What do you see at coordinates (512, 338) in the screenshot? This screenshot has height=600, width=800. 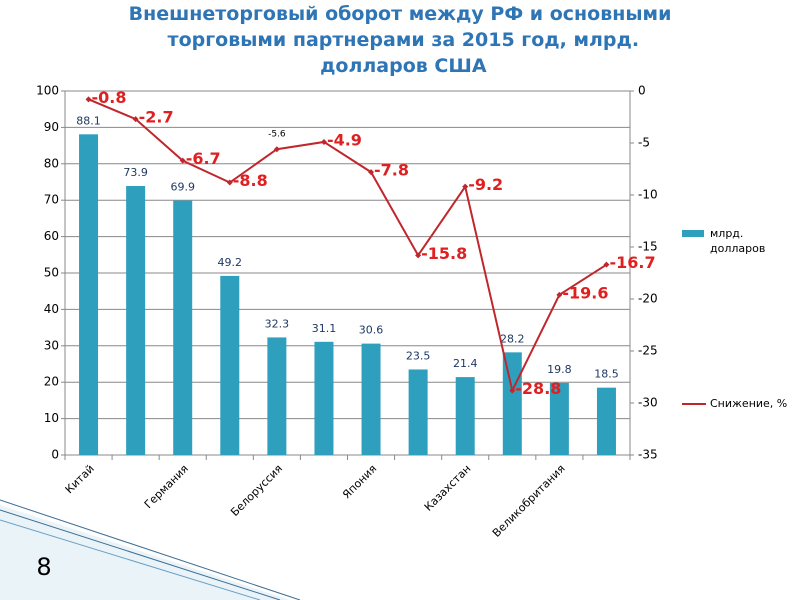 I see `bar-value-label: 28.2` at bounding box center [512, 338].